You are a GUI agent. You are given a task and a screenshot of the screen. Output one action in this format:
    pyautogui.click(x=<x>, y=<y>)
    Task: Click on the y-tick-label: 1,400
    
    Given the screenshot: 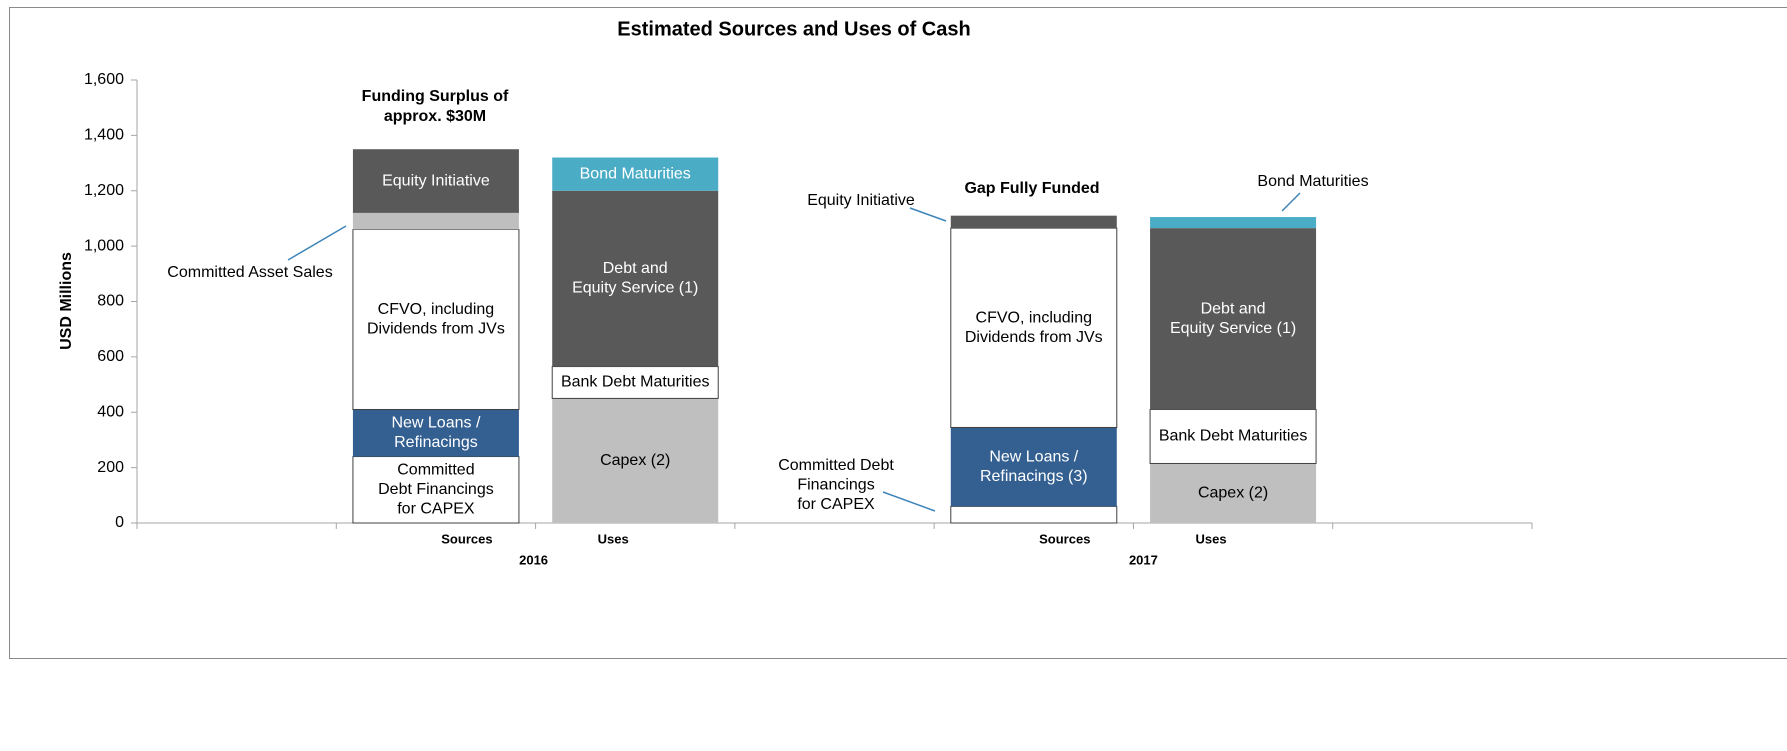 What is the action you would take?
    pyautogui.click(x=104, y=135)
    